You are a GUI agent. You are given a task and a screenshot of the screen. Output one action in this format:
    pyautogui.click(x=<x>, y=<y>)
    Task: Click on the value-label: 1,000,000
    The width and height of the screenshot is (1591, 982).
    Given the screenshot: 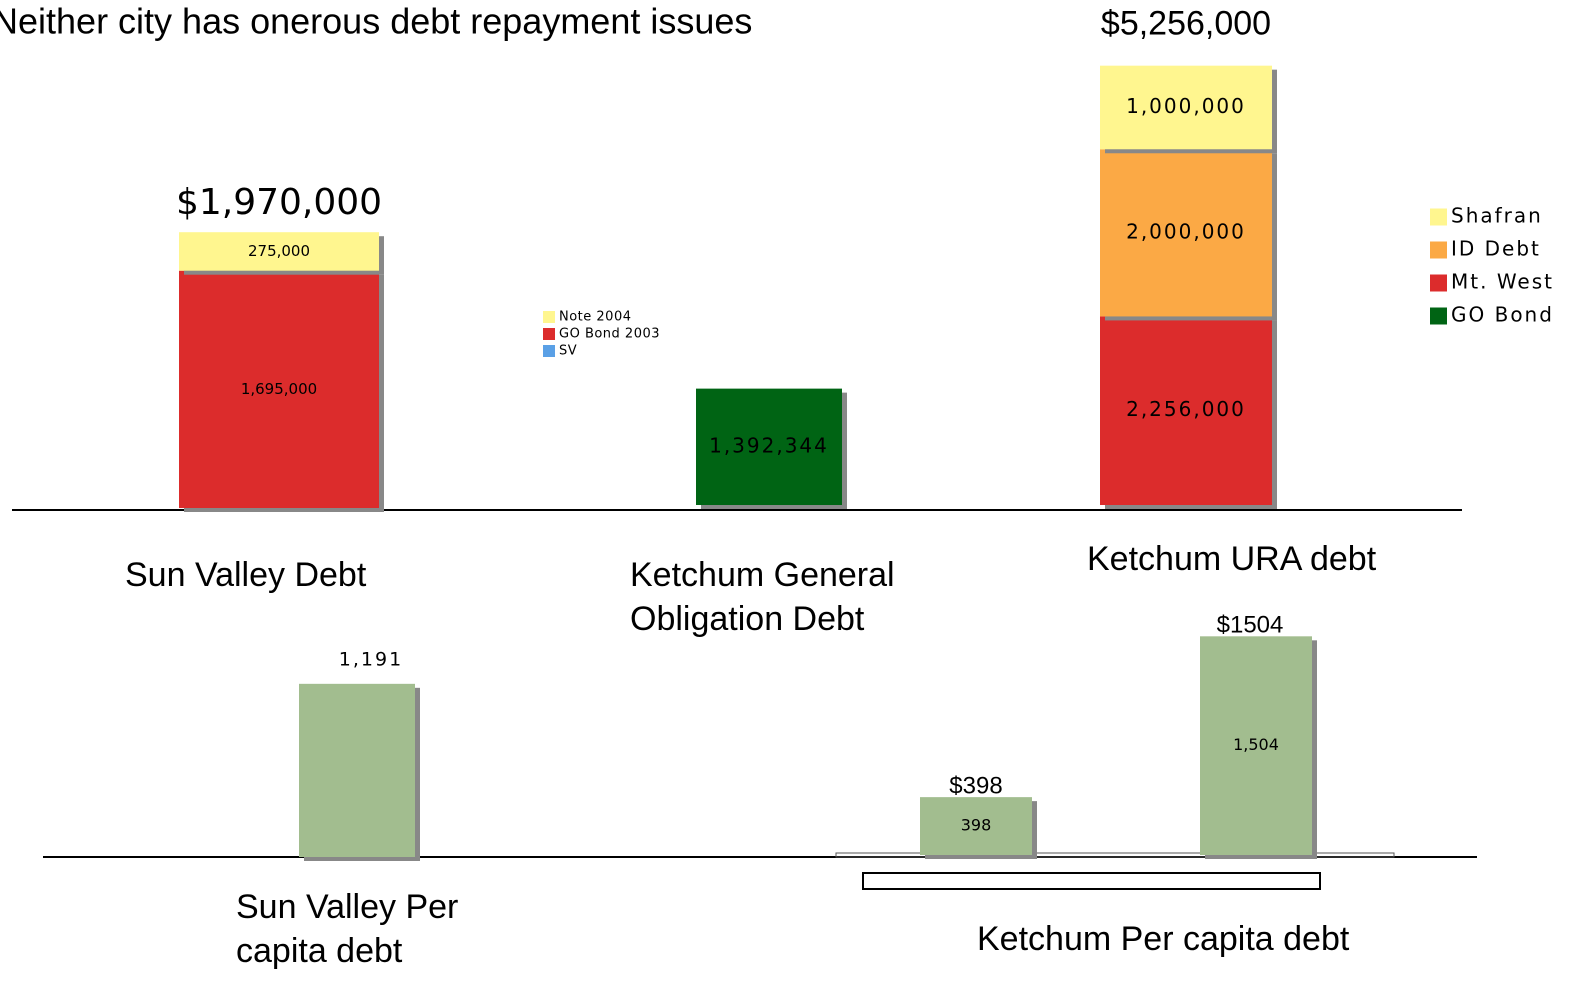 What is the action you would take?
    pyautogui.click(x=1186, y=106)
    